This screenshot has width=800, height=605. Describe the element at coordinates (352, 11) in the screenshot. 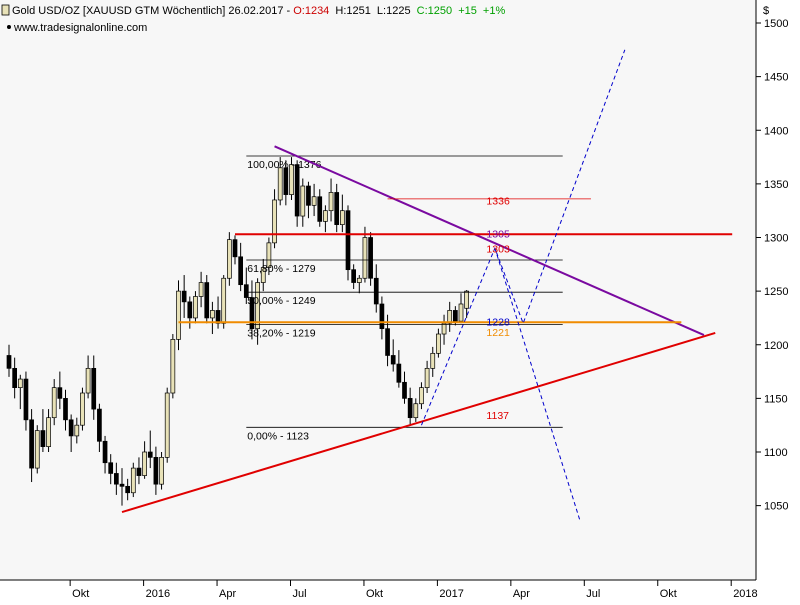

I see `header-high: H:1251` at that location.